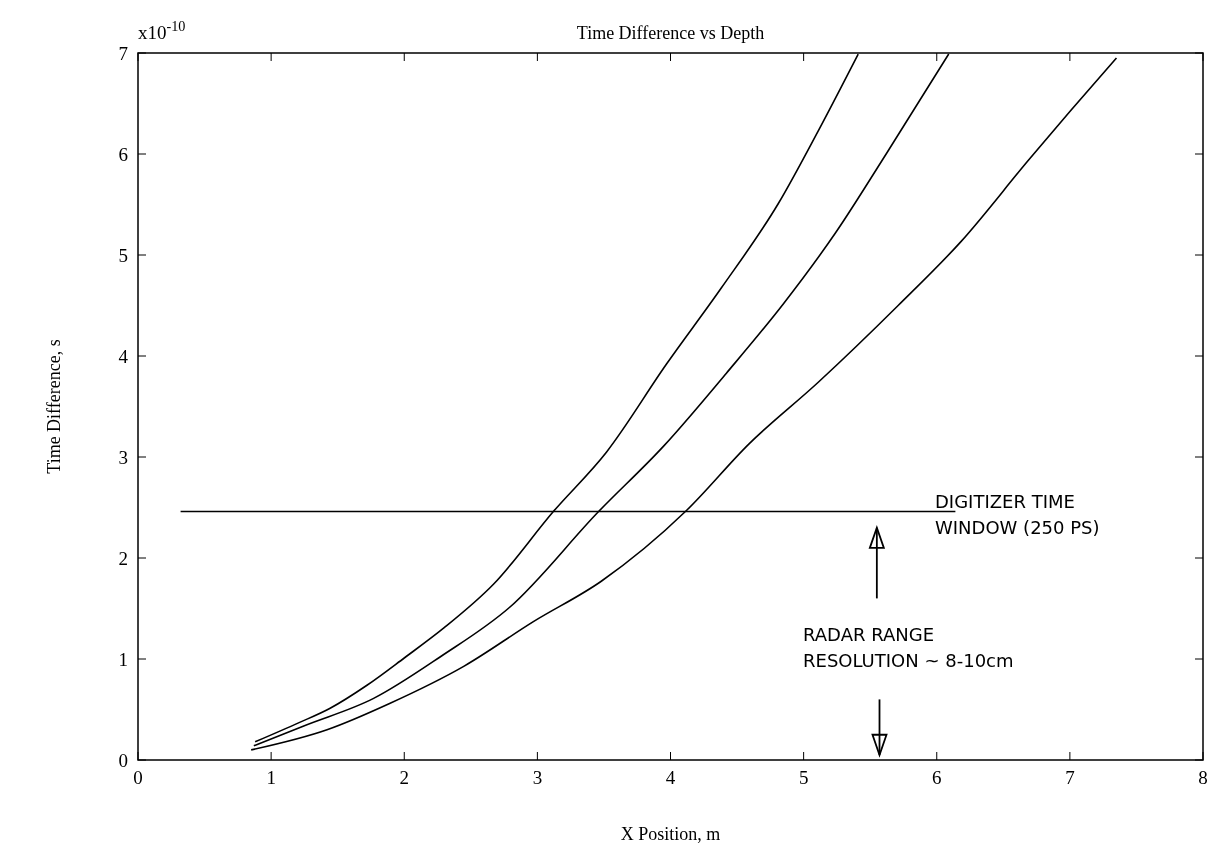 This screenshot has height=856, width=1229. Describe the element at coordinates (670, 777) in the screenshot. I see `x-tick-label: 4` at that location.